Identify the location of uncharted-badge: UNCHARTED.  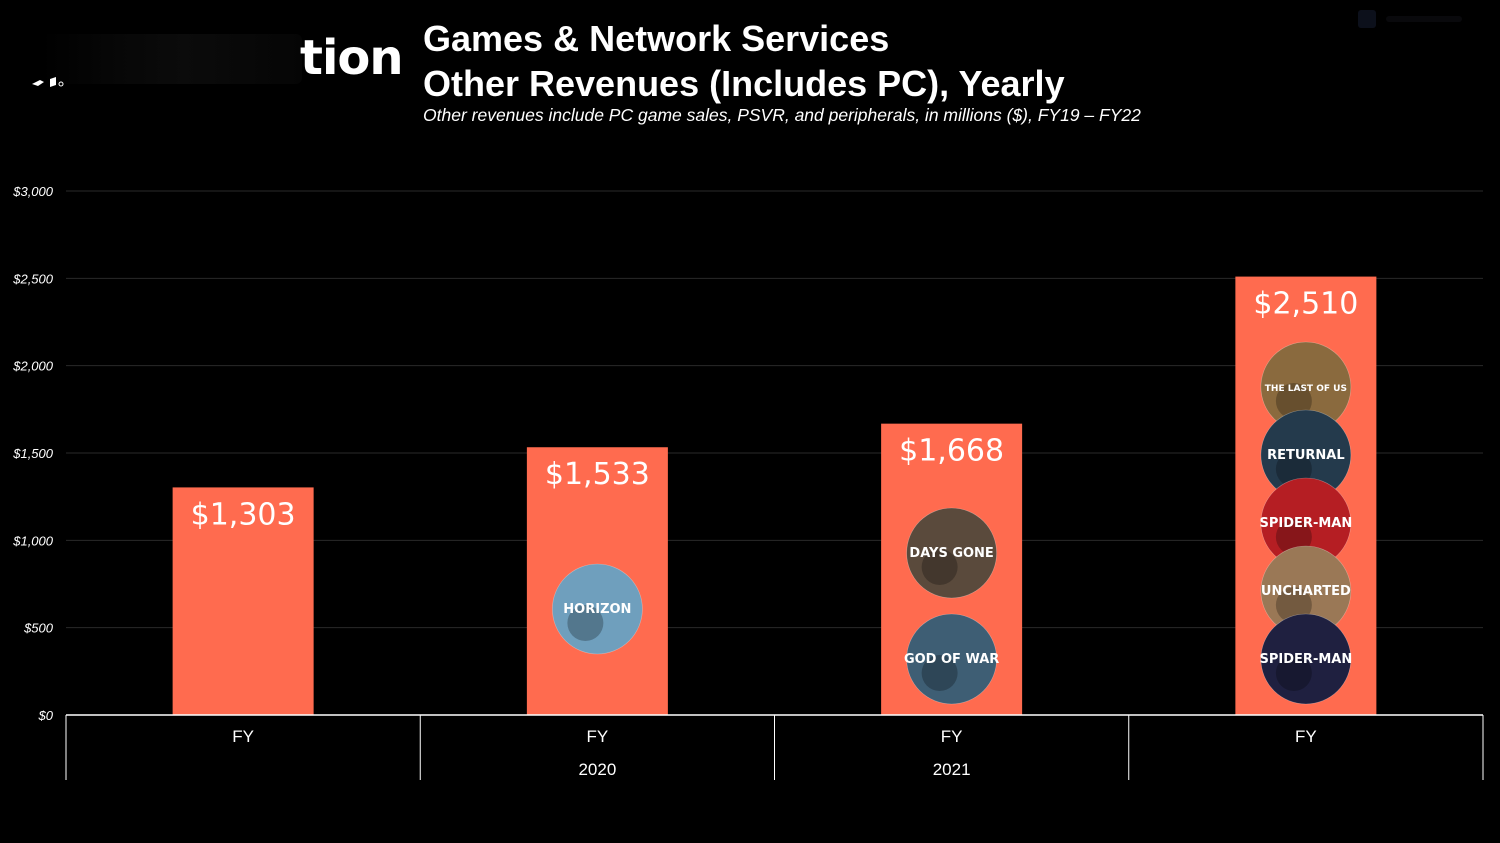
(1306, 591).